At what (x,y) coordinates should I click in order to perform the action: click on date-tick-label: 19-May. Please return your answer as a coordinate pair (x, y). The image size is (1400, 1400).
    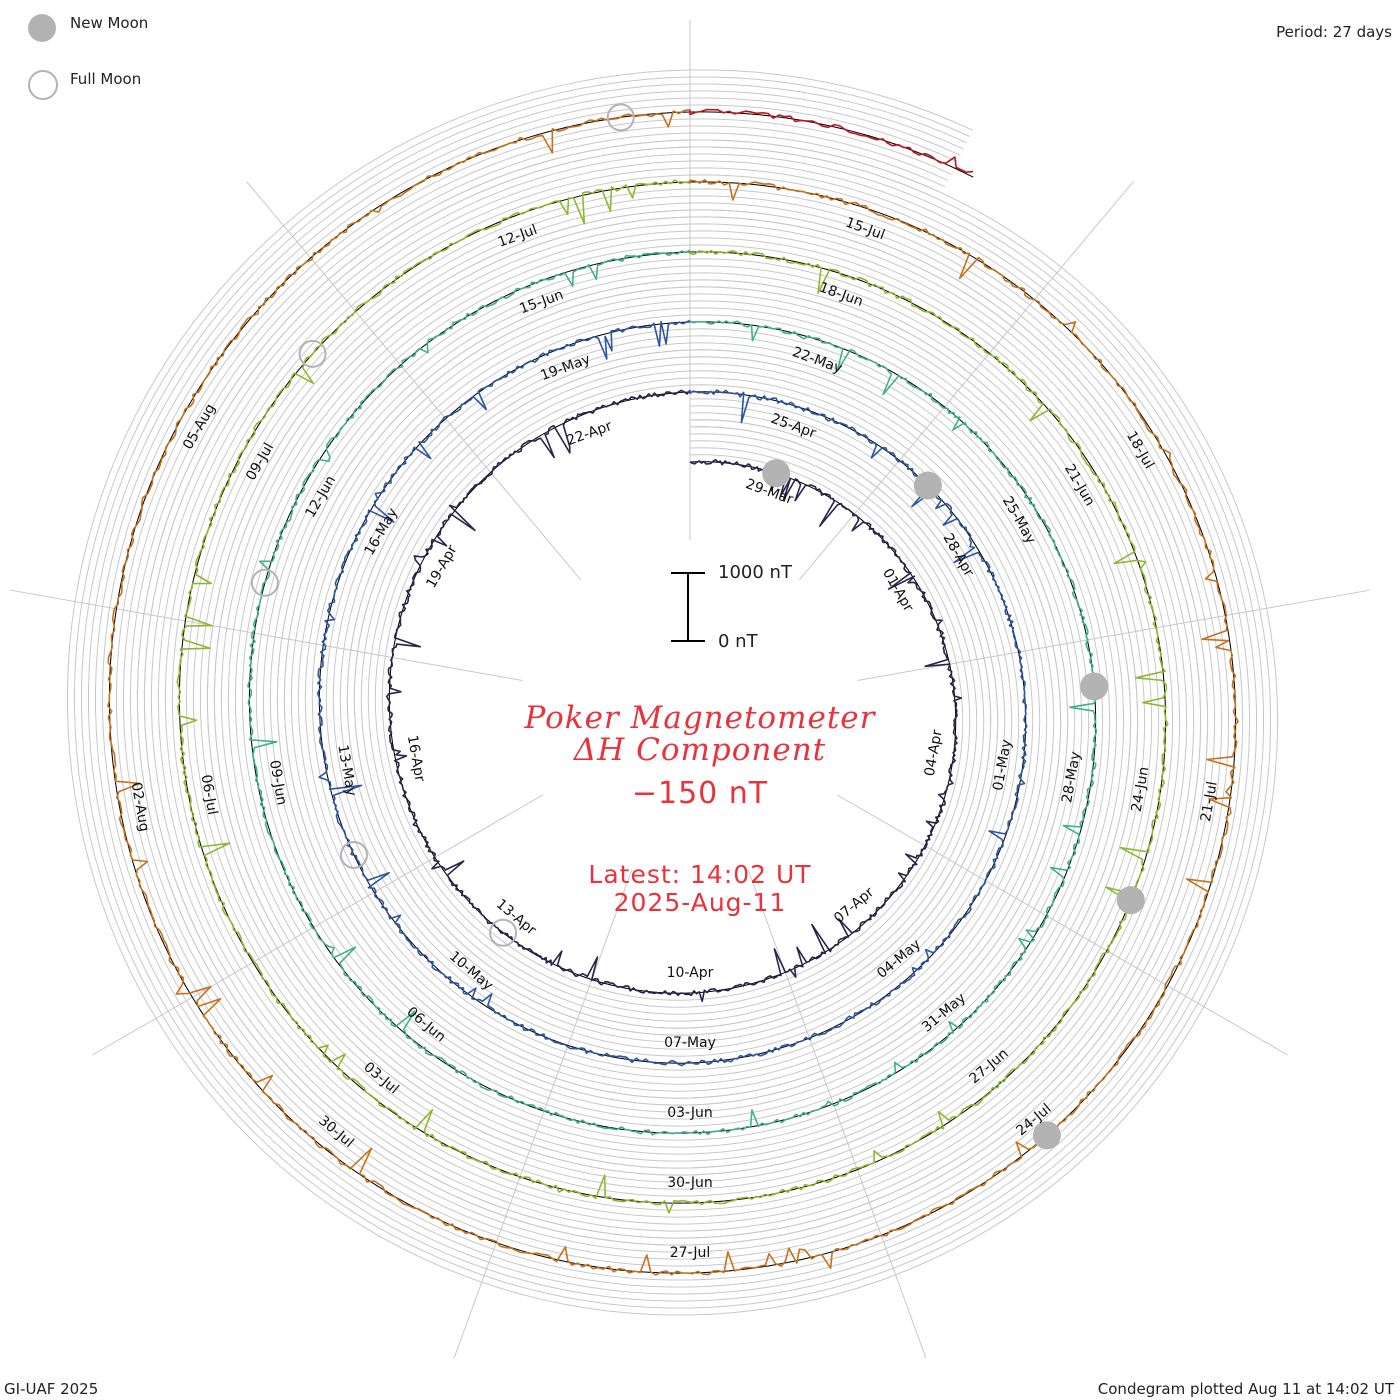
    Looking at the image, I should click on (565, 367).